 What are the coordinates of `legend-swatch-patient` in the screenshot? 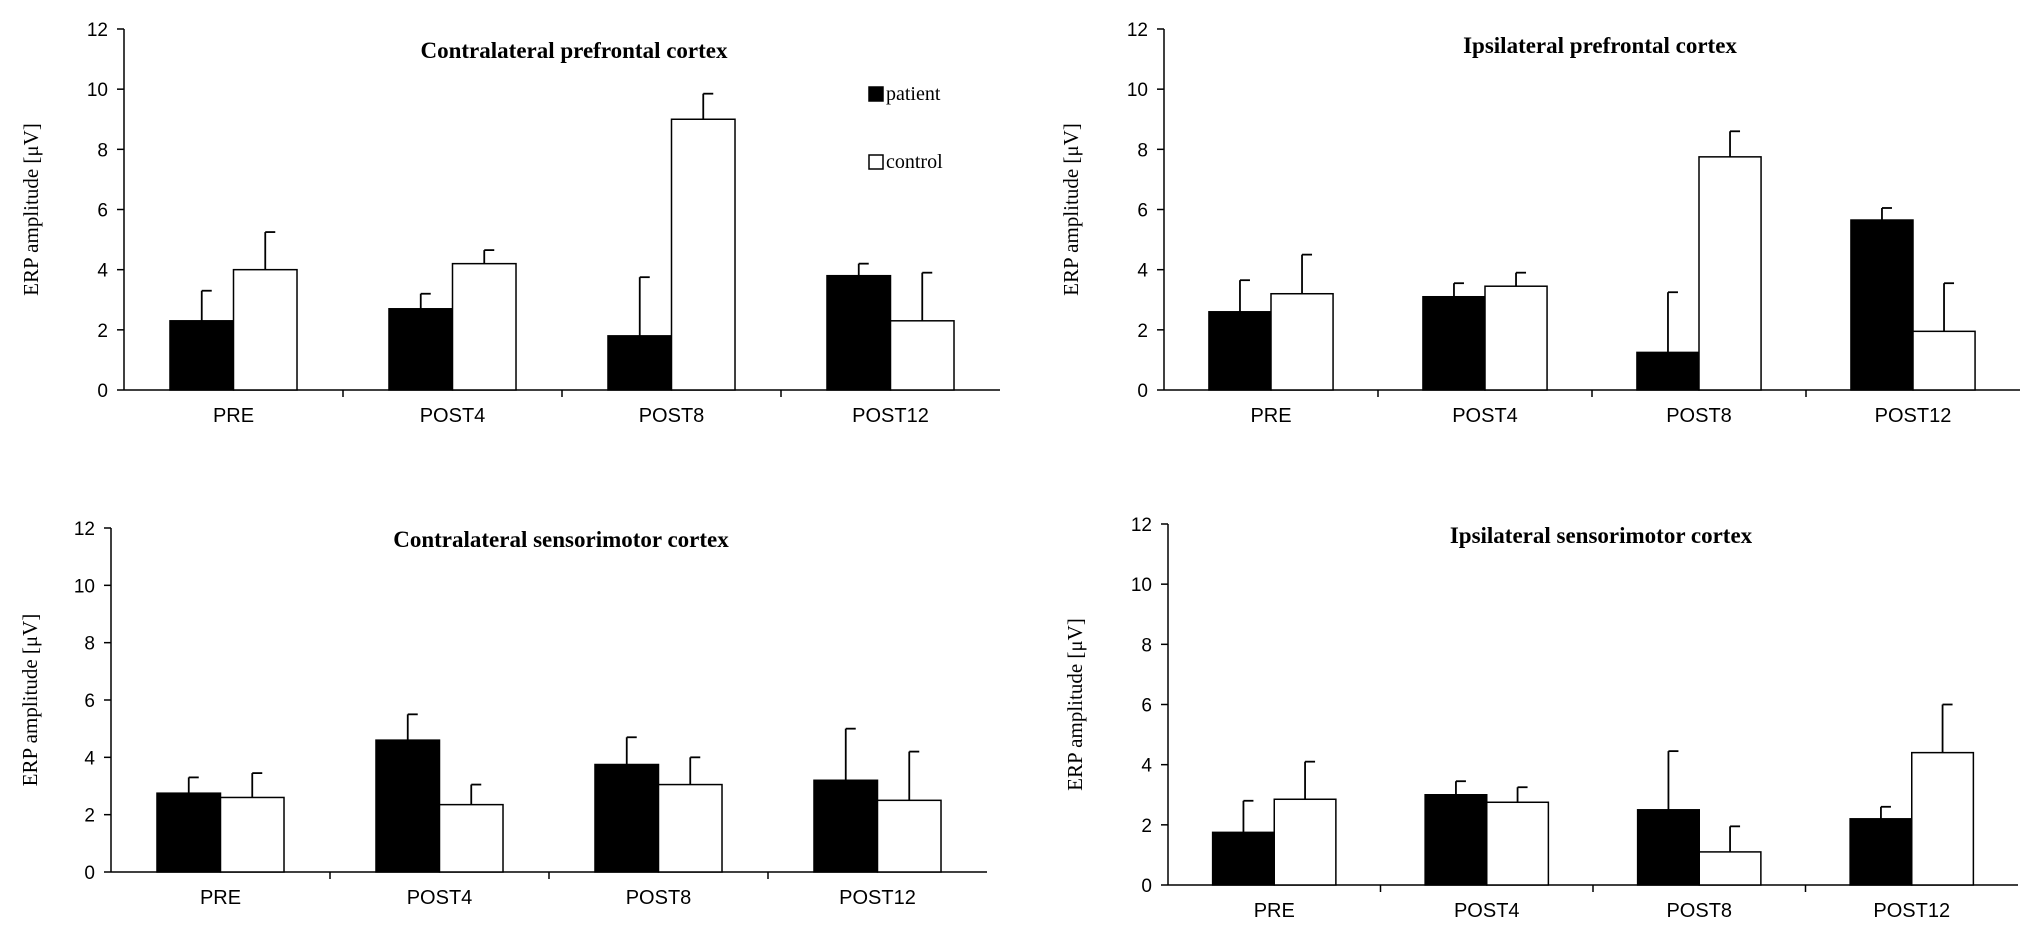 It's located at (876, 94).